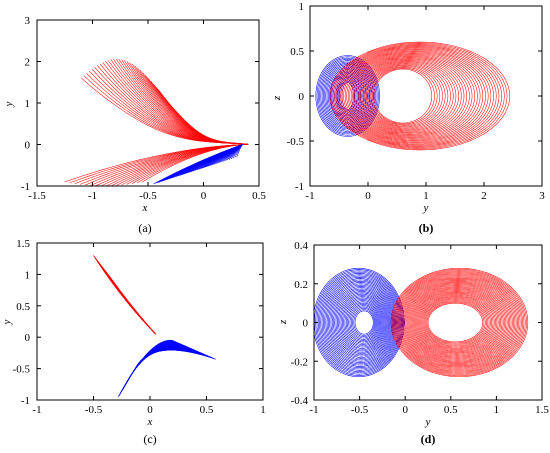  Describe the element at coordinates (28, 146) in the screenshot. I see `panel-a-ytick-label: 0` at that location.